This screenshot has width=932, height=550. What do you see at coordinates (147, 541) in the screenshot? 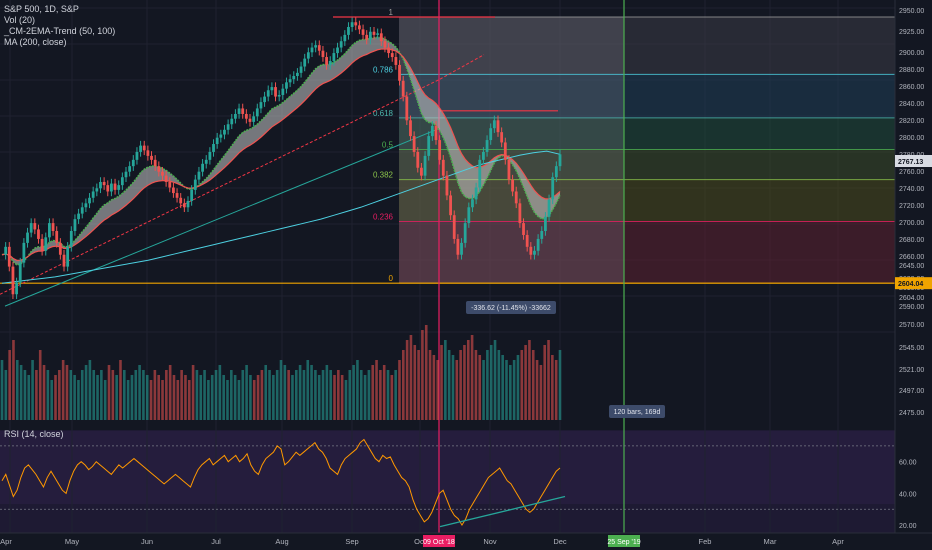
I see `time-axis-label: Jun` at bounding box center [147, 541].